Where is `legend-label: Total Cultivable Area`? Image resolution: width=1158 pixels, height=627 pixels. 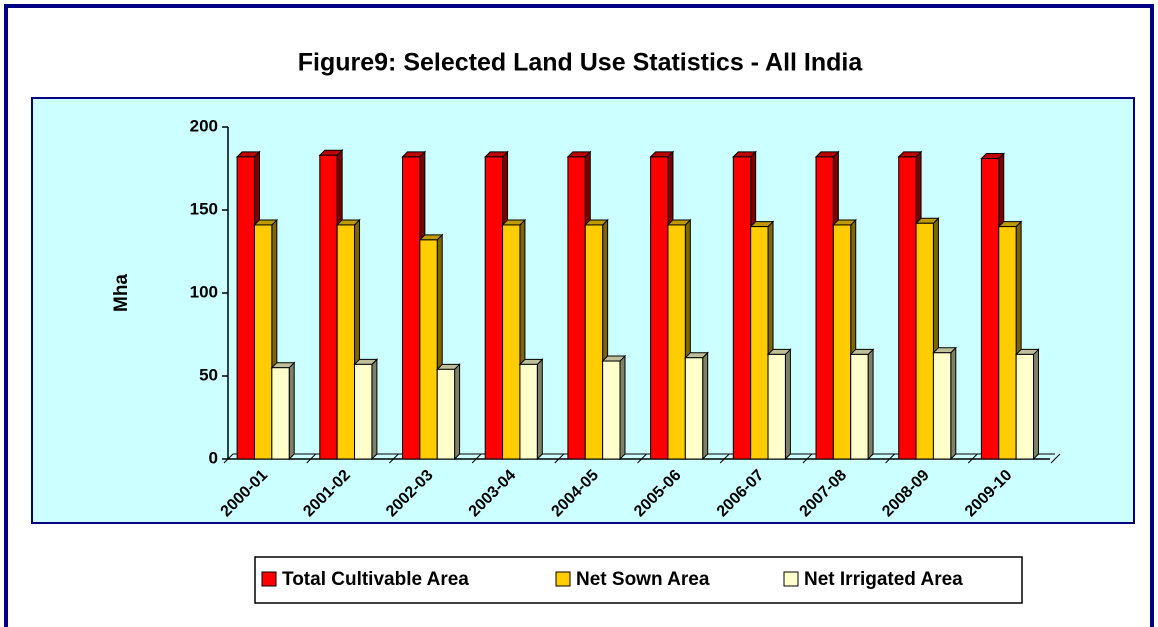 legend-label: Total Cultivable Area is located at coordinates (375, 579).